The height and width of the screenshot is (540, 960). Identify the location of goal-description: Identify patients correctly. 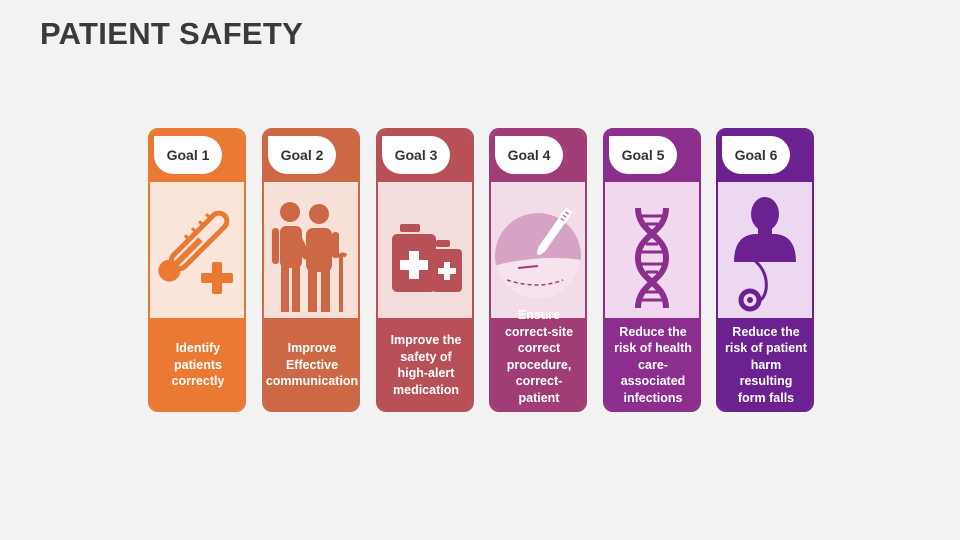
(197, 364).